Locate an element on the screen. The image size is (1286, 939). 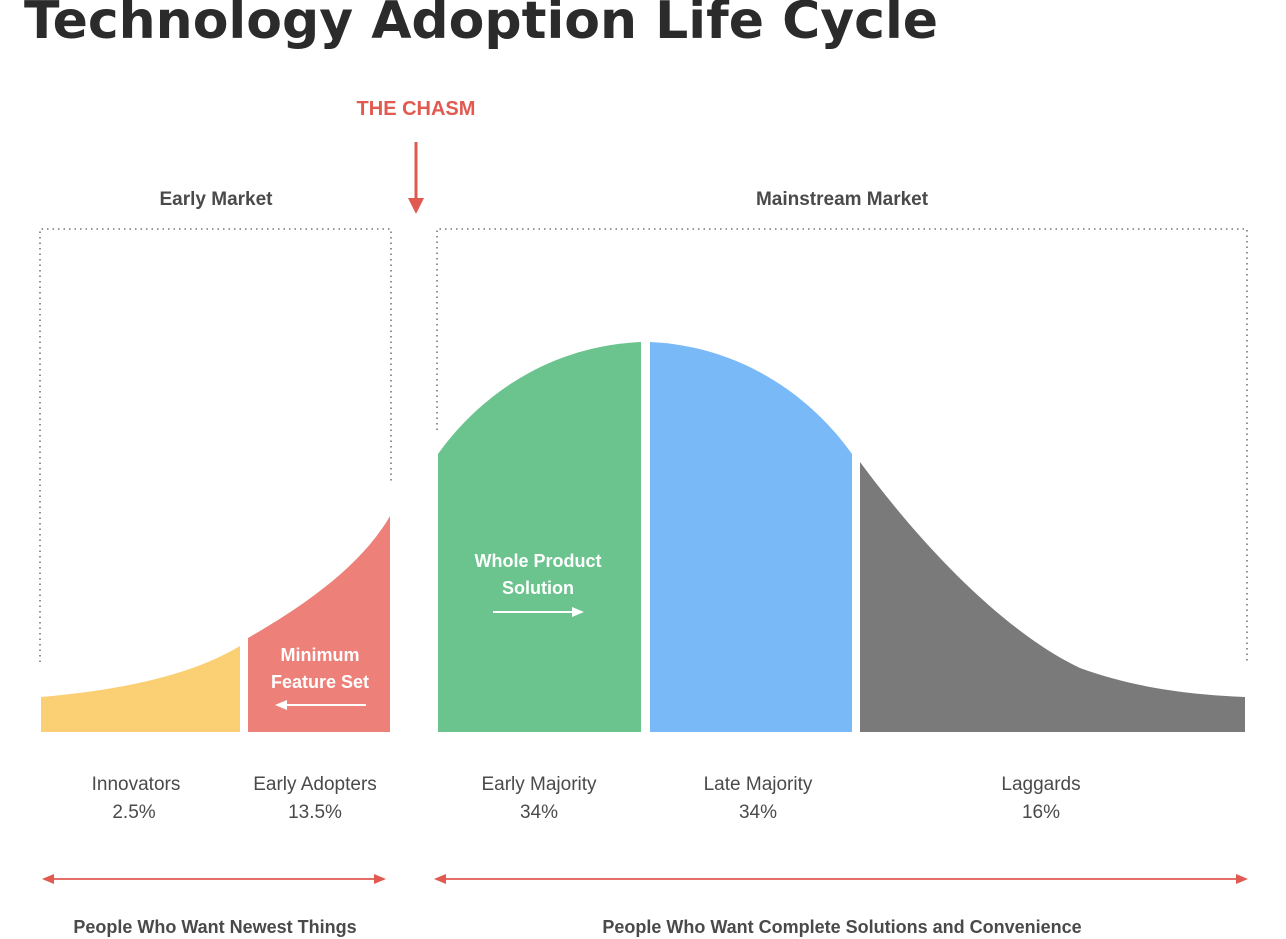
minimum-feature-line1: Minimum is located at coordinates (320, 655).